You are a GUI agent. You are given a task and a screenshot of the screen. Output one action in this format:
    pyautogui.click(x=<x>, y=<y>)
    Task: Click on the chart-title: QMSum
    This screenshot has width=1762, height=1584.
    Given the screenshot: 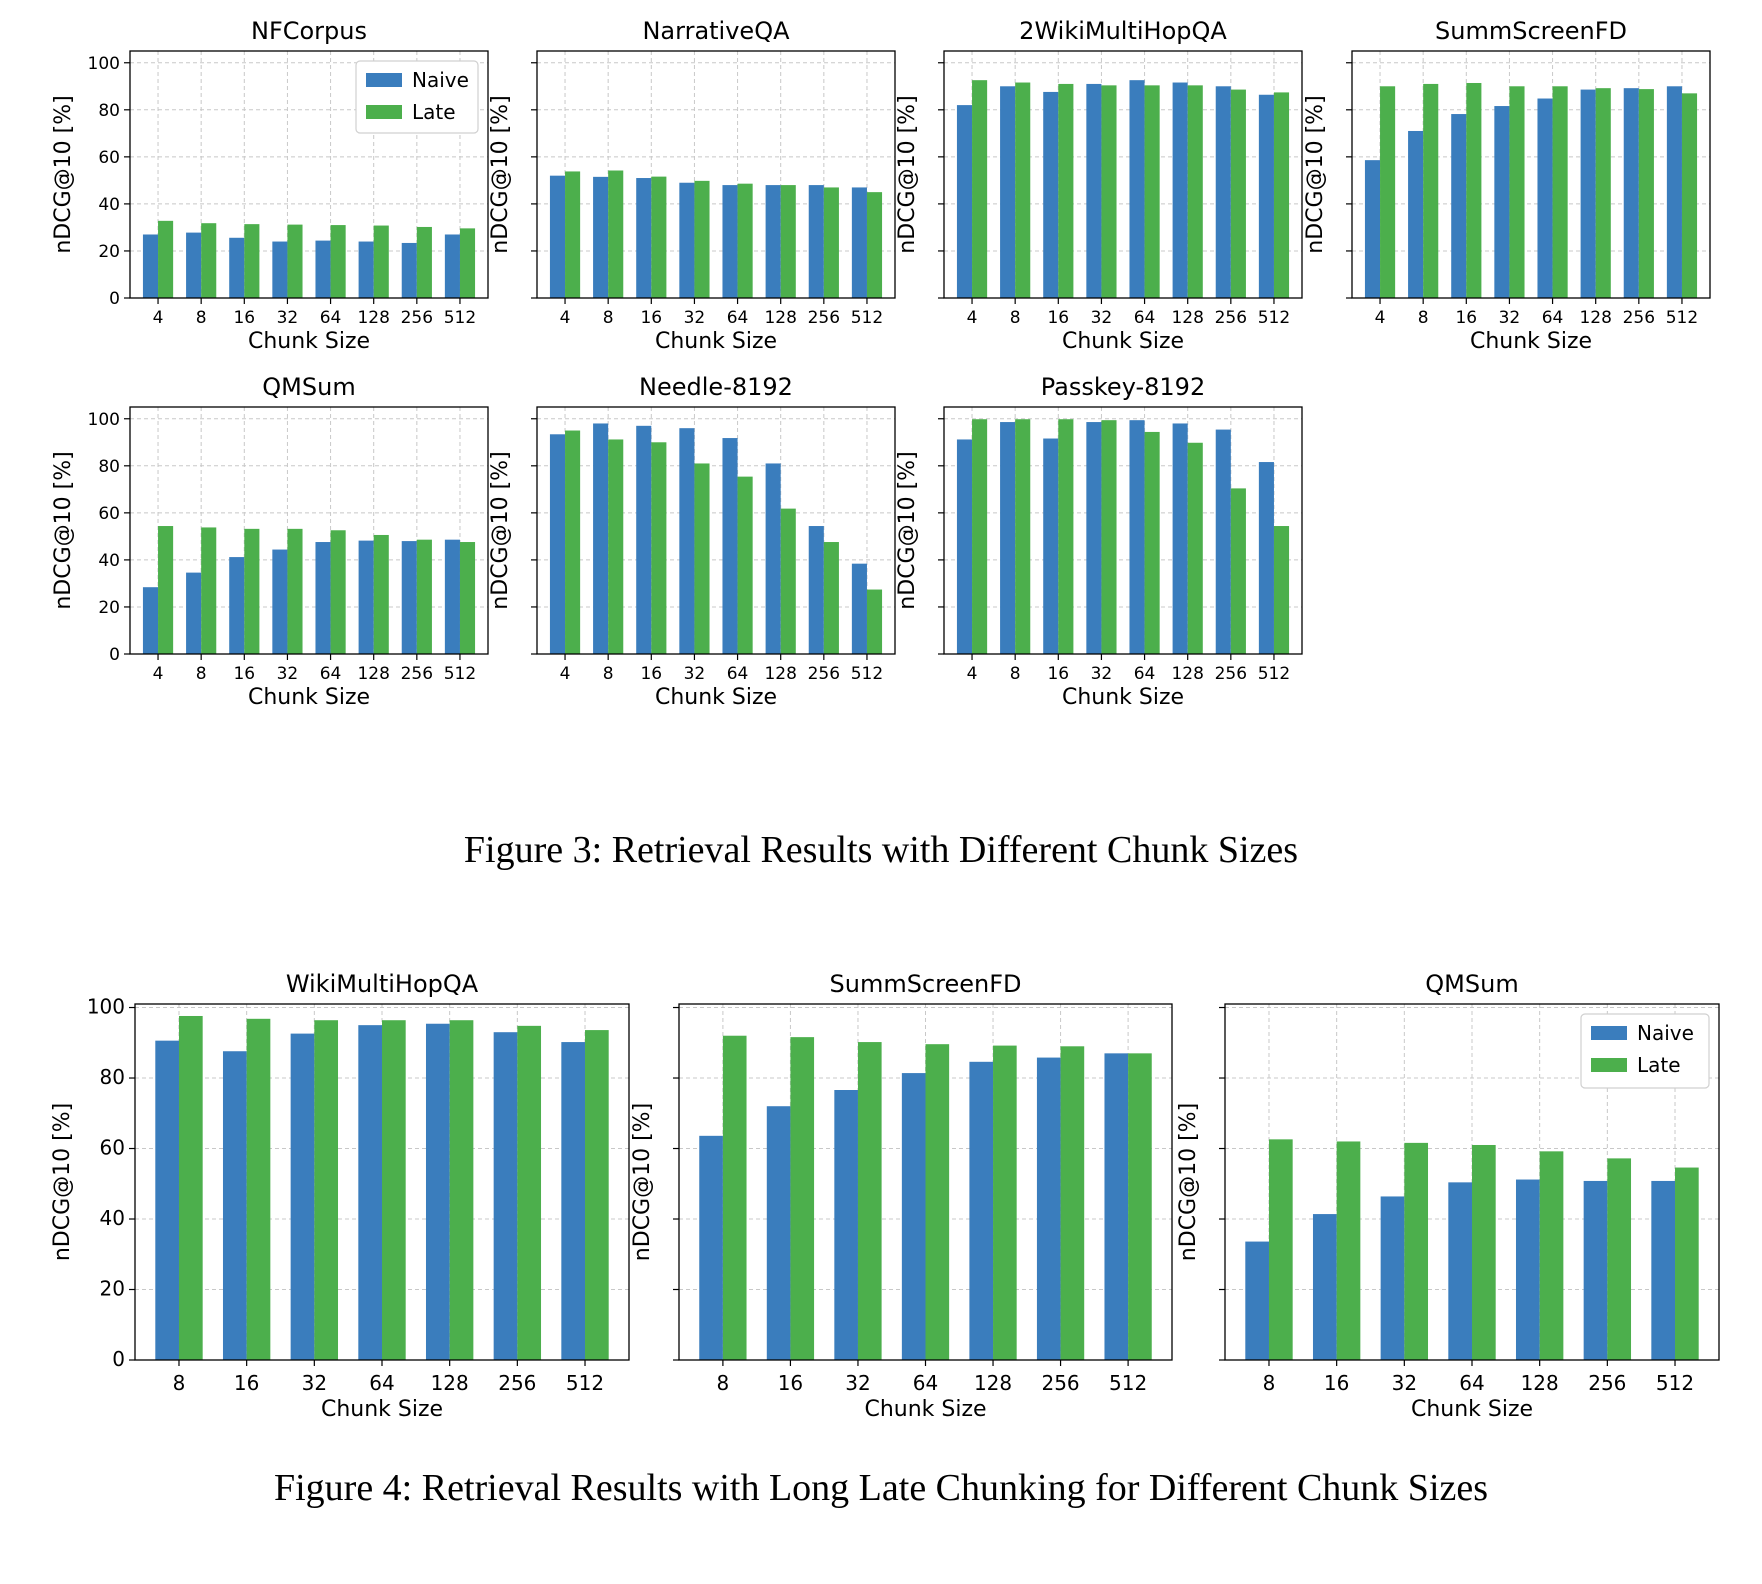 What is the action you would take?
    pyautogui.click(x=1471, y=984)
    